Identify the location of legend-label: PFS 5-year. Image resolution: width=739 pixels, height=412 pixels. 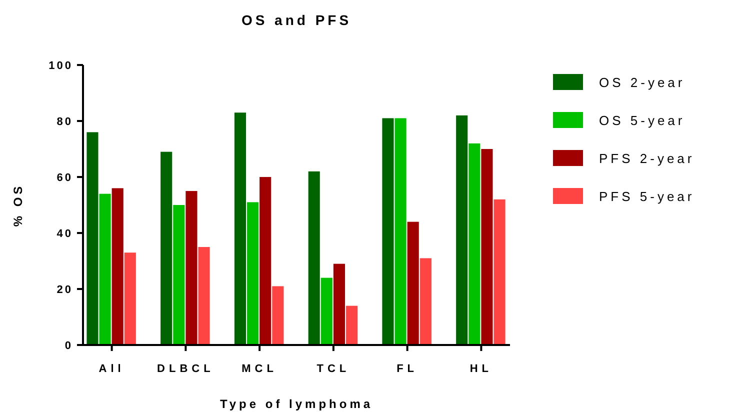
(647, 196).